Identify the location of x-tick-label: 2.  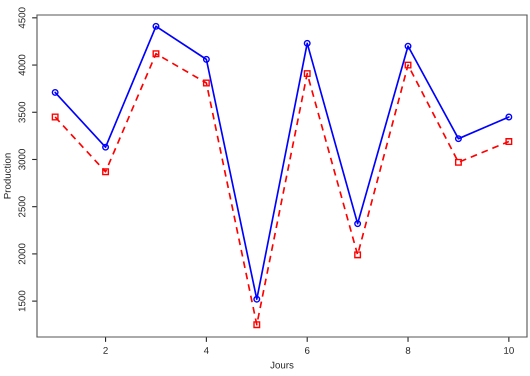
(105, 350).